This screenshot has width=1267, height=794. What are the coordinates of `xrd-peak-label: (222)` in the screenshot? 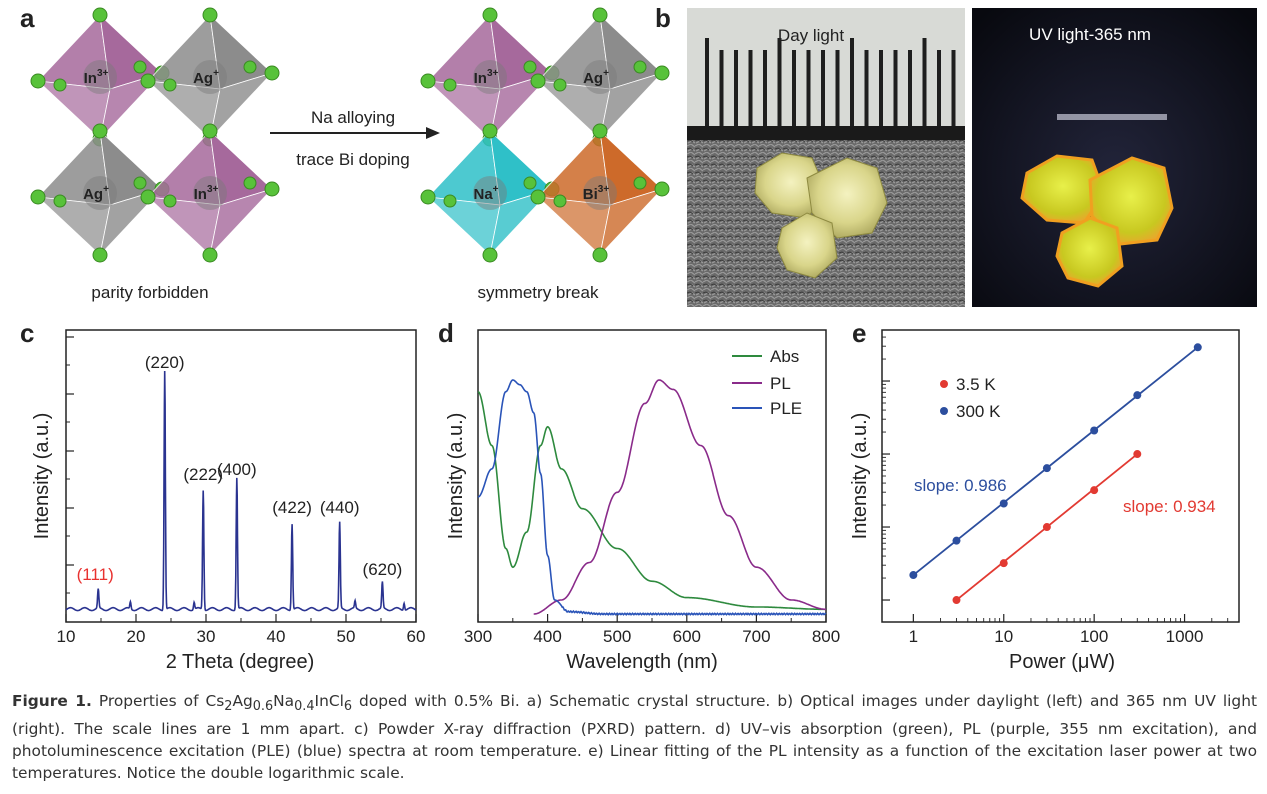 It's located at (203, 474).